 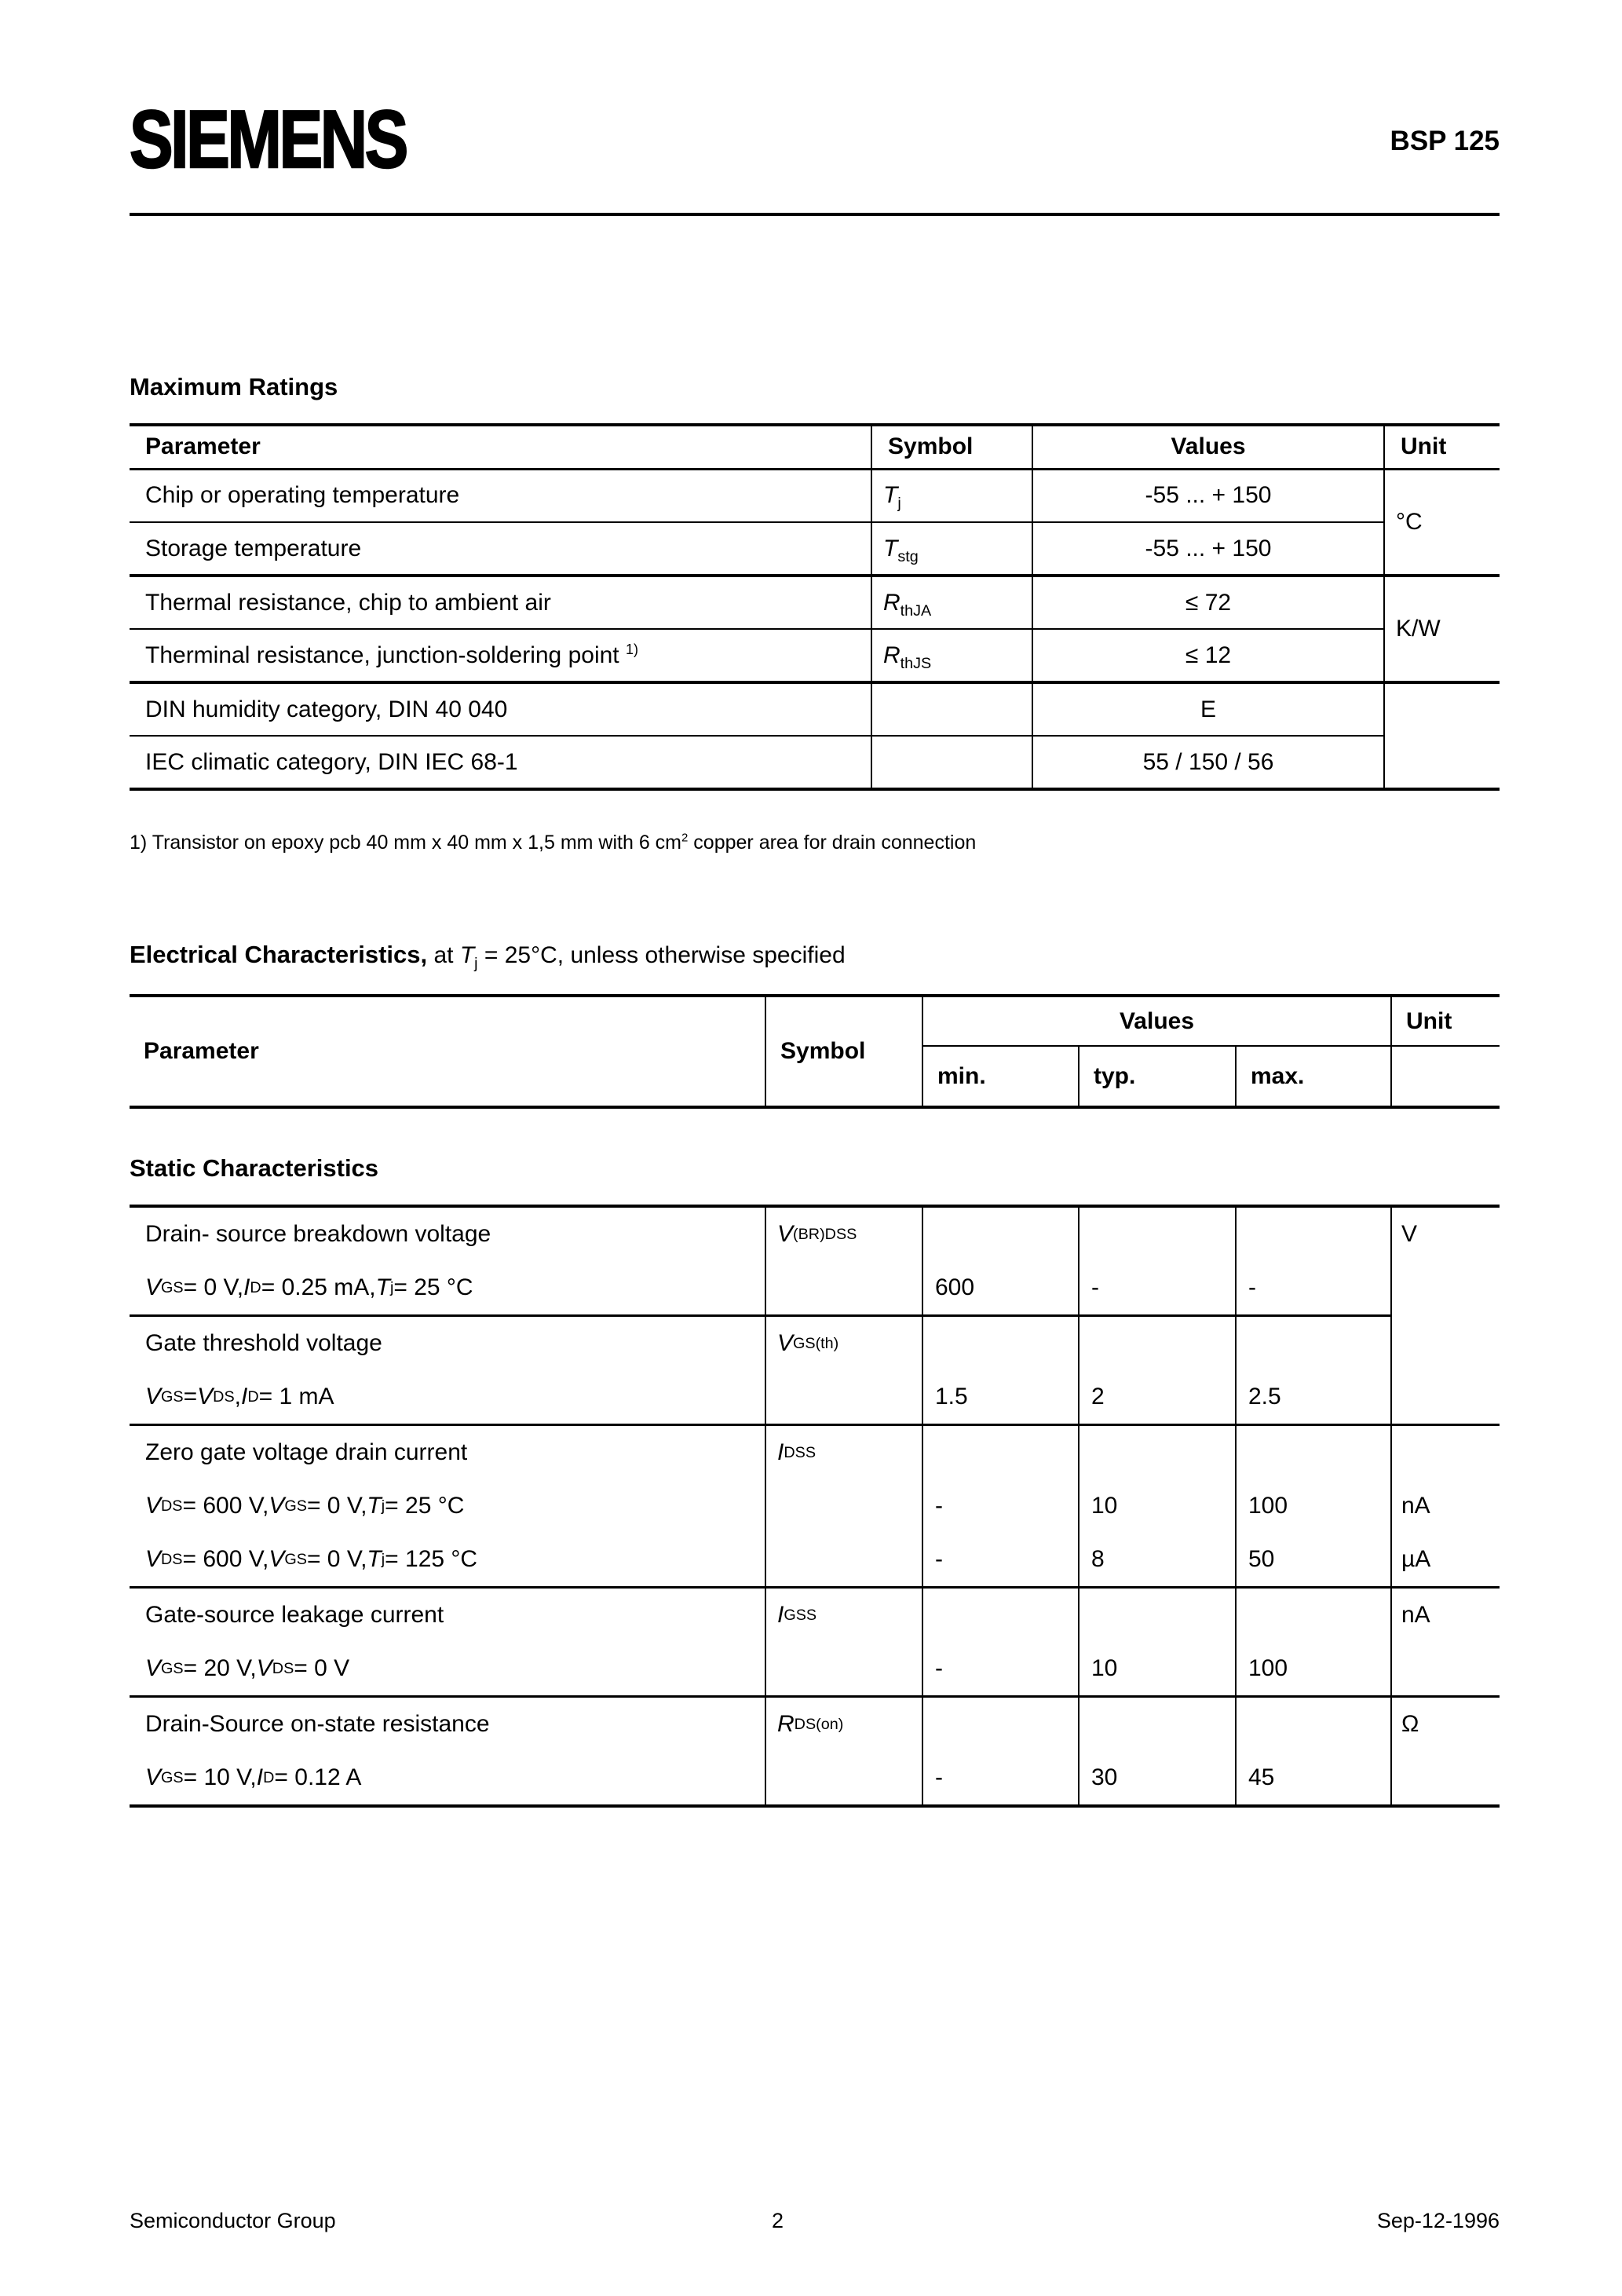 I want to click on symbol-cell: I GSS, so click(x=843, y=1642).